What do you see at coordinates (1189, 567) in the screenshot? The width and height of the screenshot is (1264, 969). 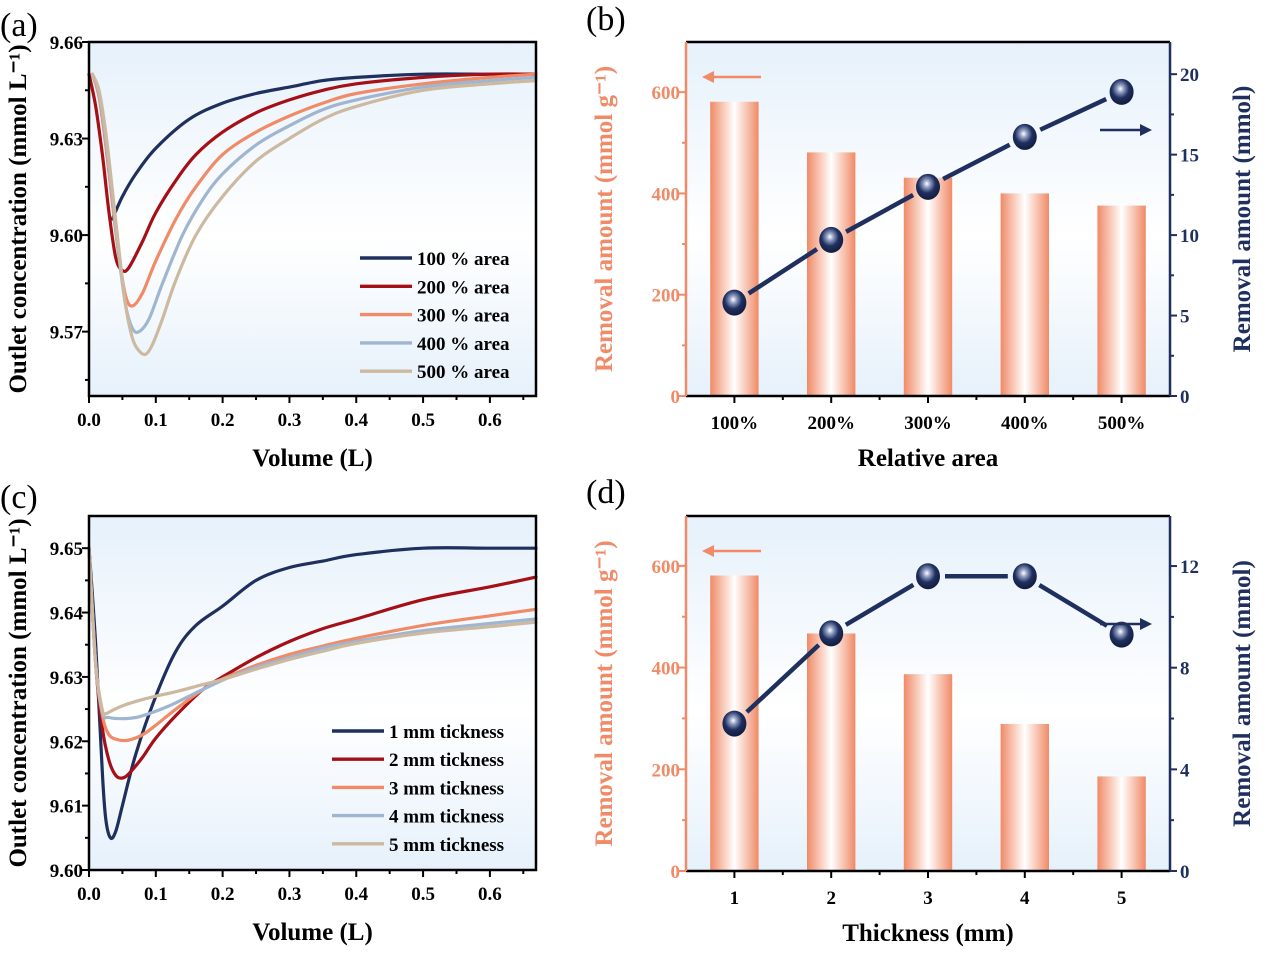 I see `right-tick-label: 12` at bounding box center [1189, 567].